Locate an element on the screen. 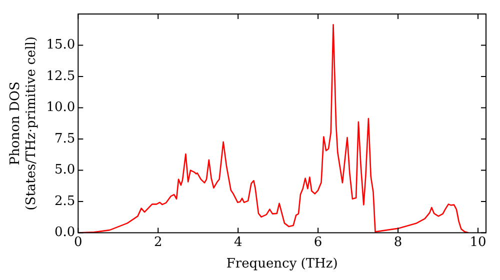  y-tick-label: 2.5 is located at coordinates (65, 201).